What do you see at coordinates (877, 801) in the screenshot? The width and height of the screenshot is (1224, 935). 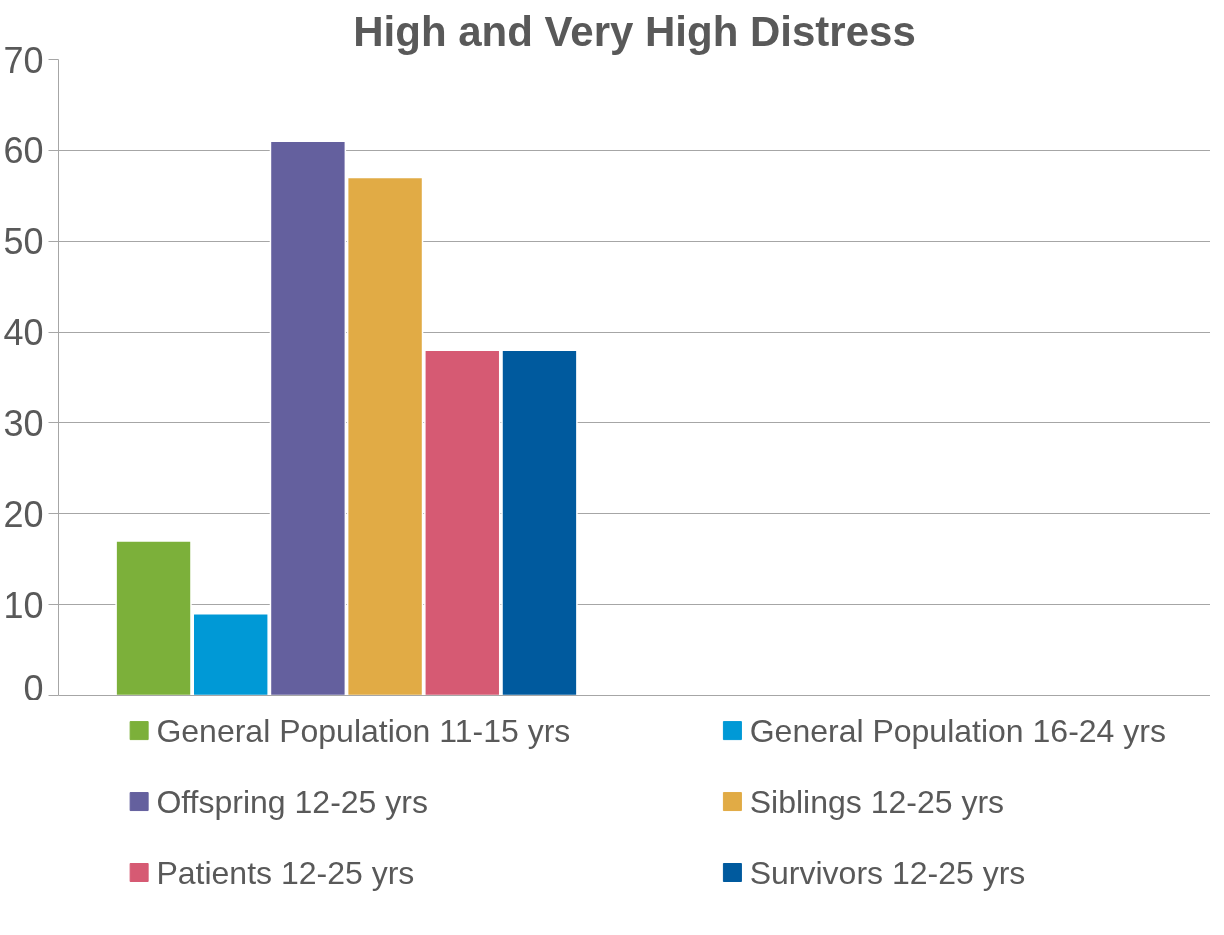 I see `legend-label: Siblings 12-25 yrs` at bounding box center [877, 801].